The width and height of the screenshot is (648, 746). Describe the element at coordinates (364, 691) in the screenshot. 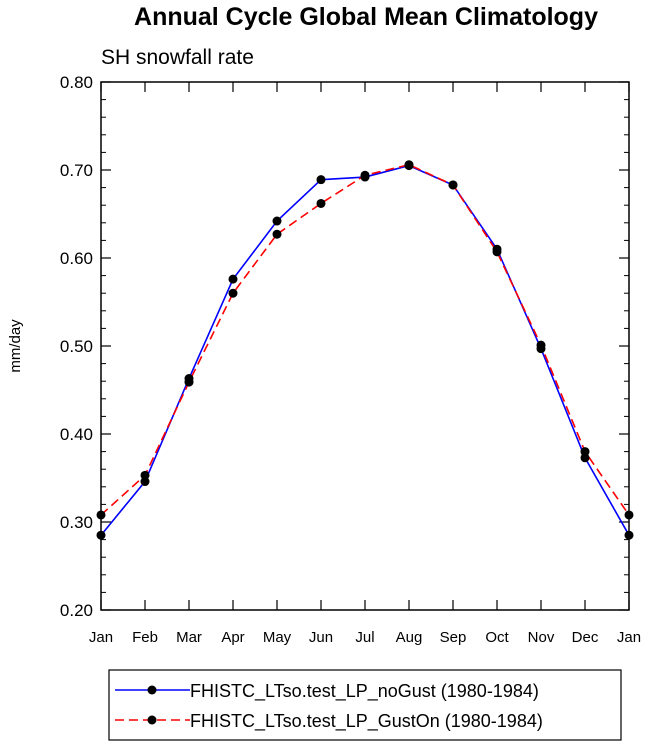

I see `legend-label-0: FHISTC_LTso.test_LP_noGust (1980-1984)` at that location.